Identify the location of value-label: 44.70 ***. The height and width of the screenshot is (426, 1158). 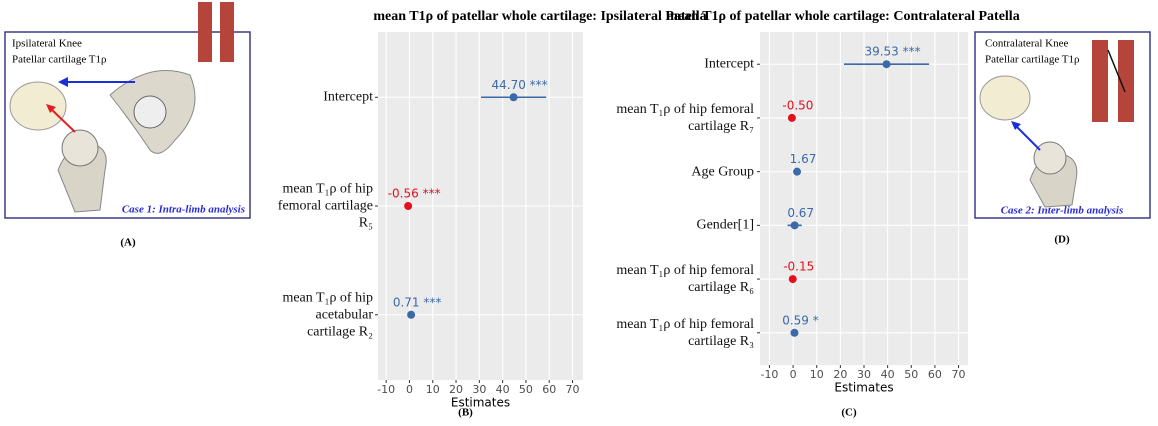
(519, 85).